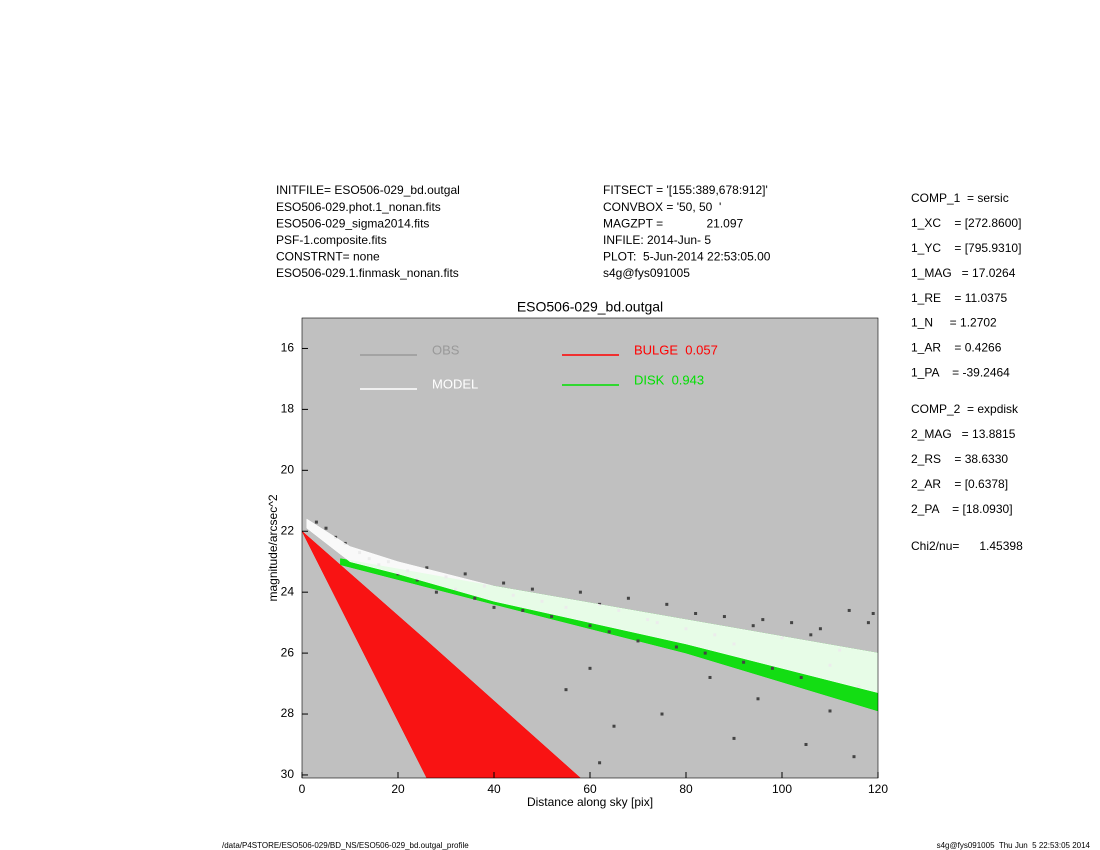 The height and width of the screenshot is (850, 1100). What do you see at coordinates (956, 348) in the screenshot?
I see `fit-param: 1_AR = 0.4266` at bounding box center [956, 348].